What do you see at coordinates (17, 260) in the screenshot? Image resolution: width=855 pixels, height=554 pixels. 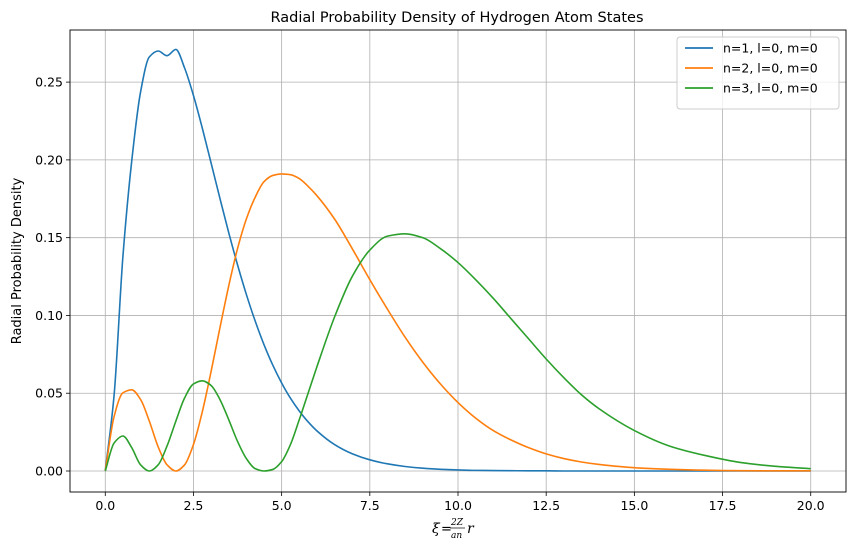 I see `y-axis-title: Radial Probability Density` at bounding box center [17, 260].